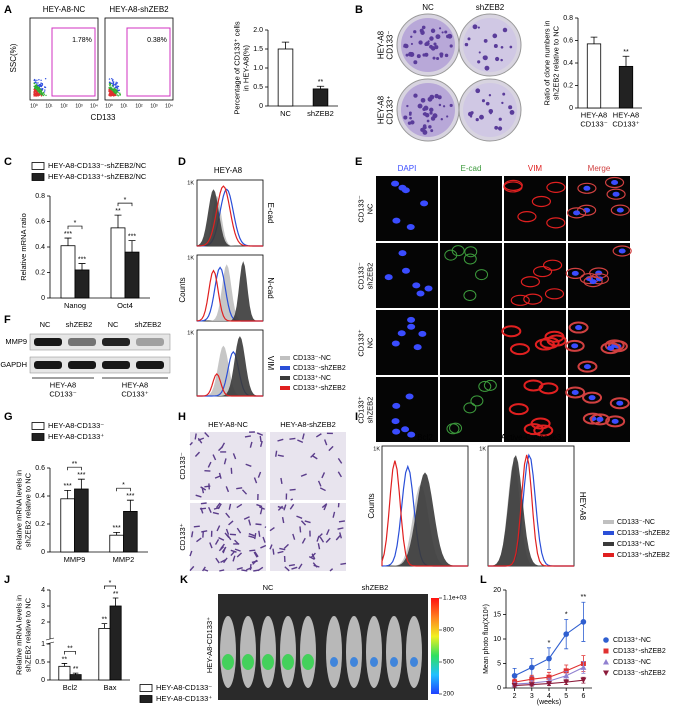 The image size is (685, 707). What do you see at coordinates (117, 528) in the screenshot?
I see `significance: ***` at bounding box center [117, 528].